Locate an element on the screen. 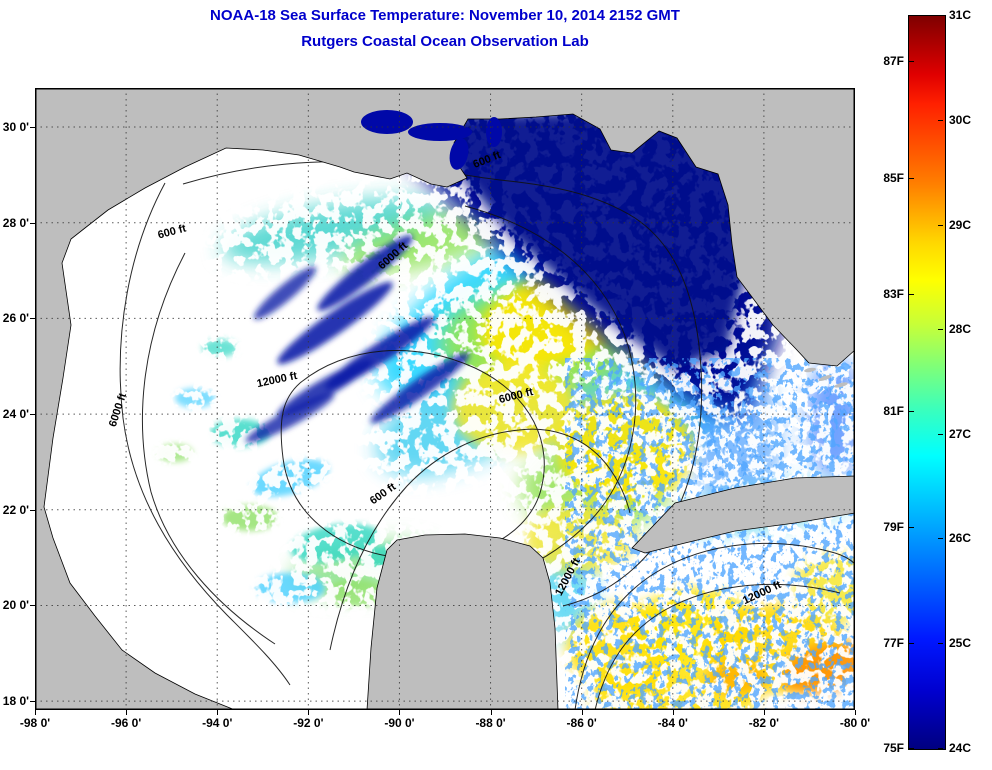  colorbar-c-label: 26C is located at coordinates (960, 538).